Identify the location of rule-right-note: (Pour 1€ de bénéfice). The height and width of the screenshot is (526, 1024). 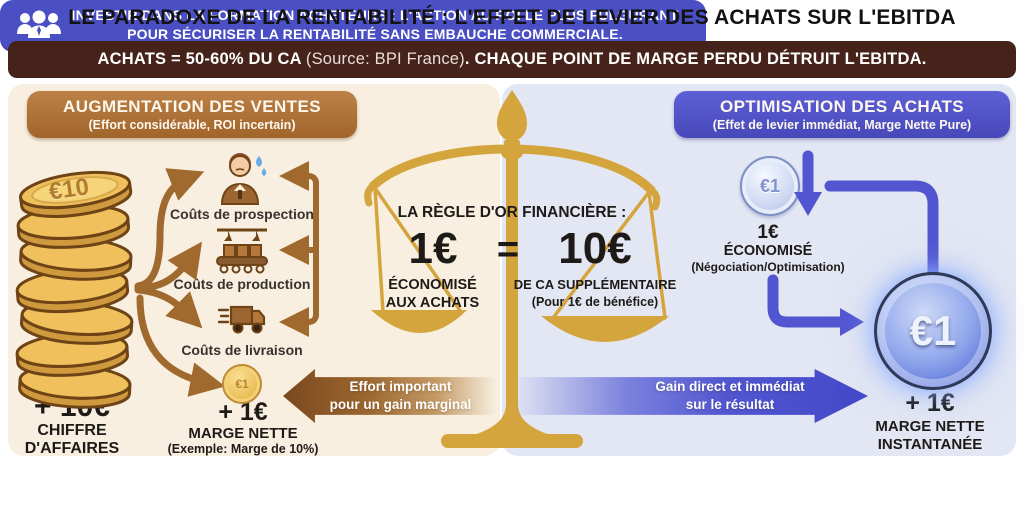
(595, 302).